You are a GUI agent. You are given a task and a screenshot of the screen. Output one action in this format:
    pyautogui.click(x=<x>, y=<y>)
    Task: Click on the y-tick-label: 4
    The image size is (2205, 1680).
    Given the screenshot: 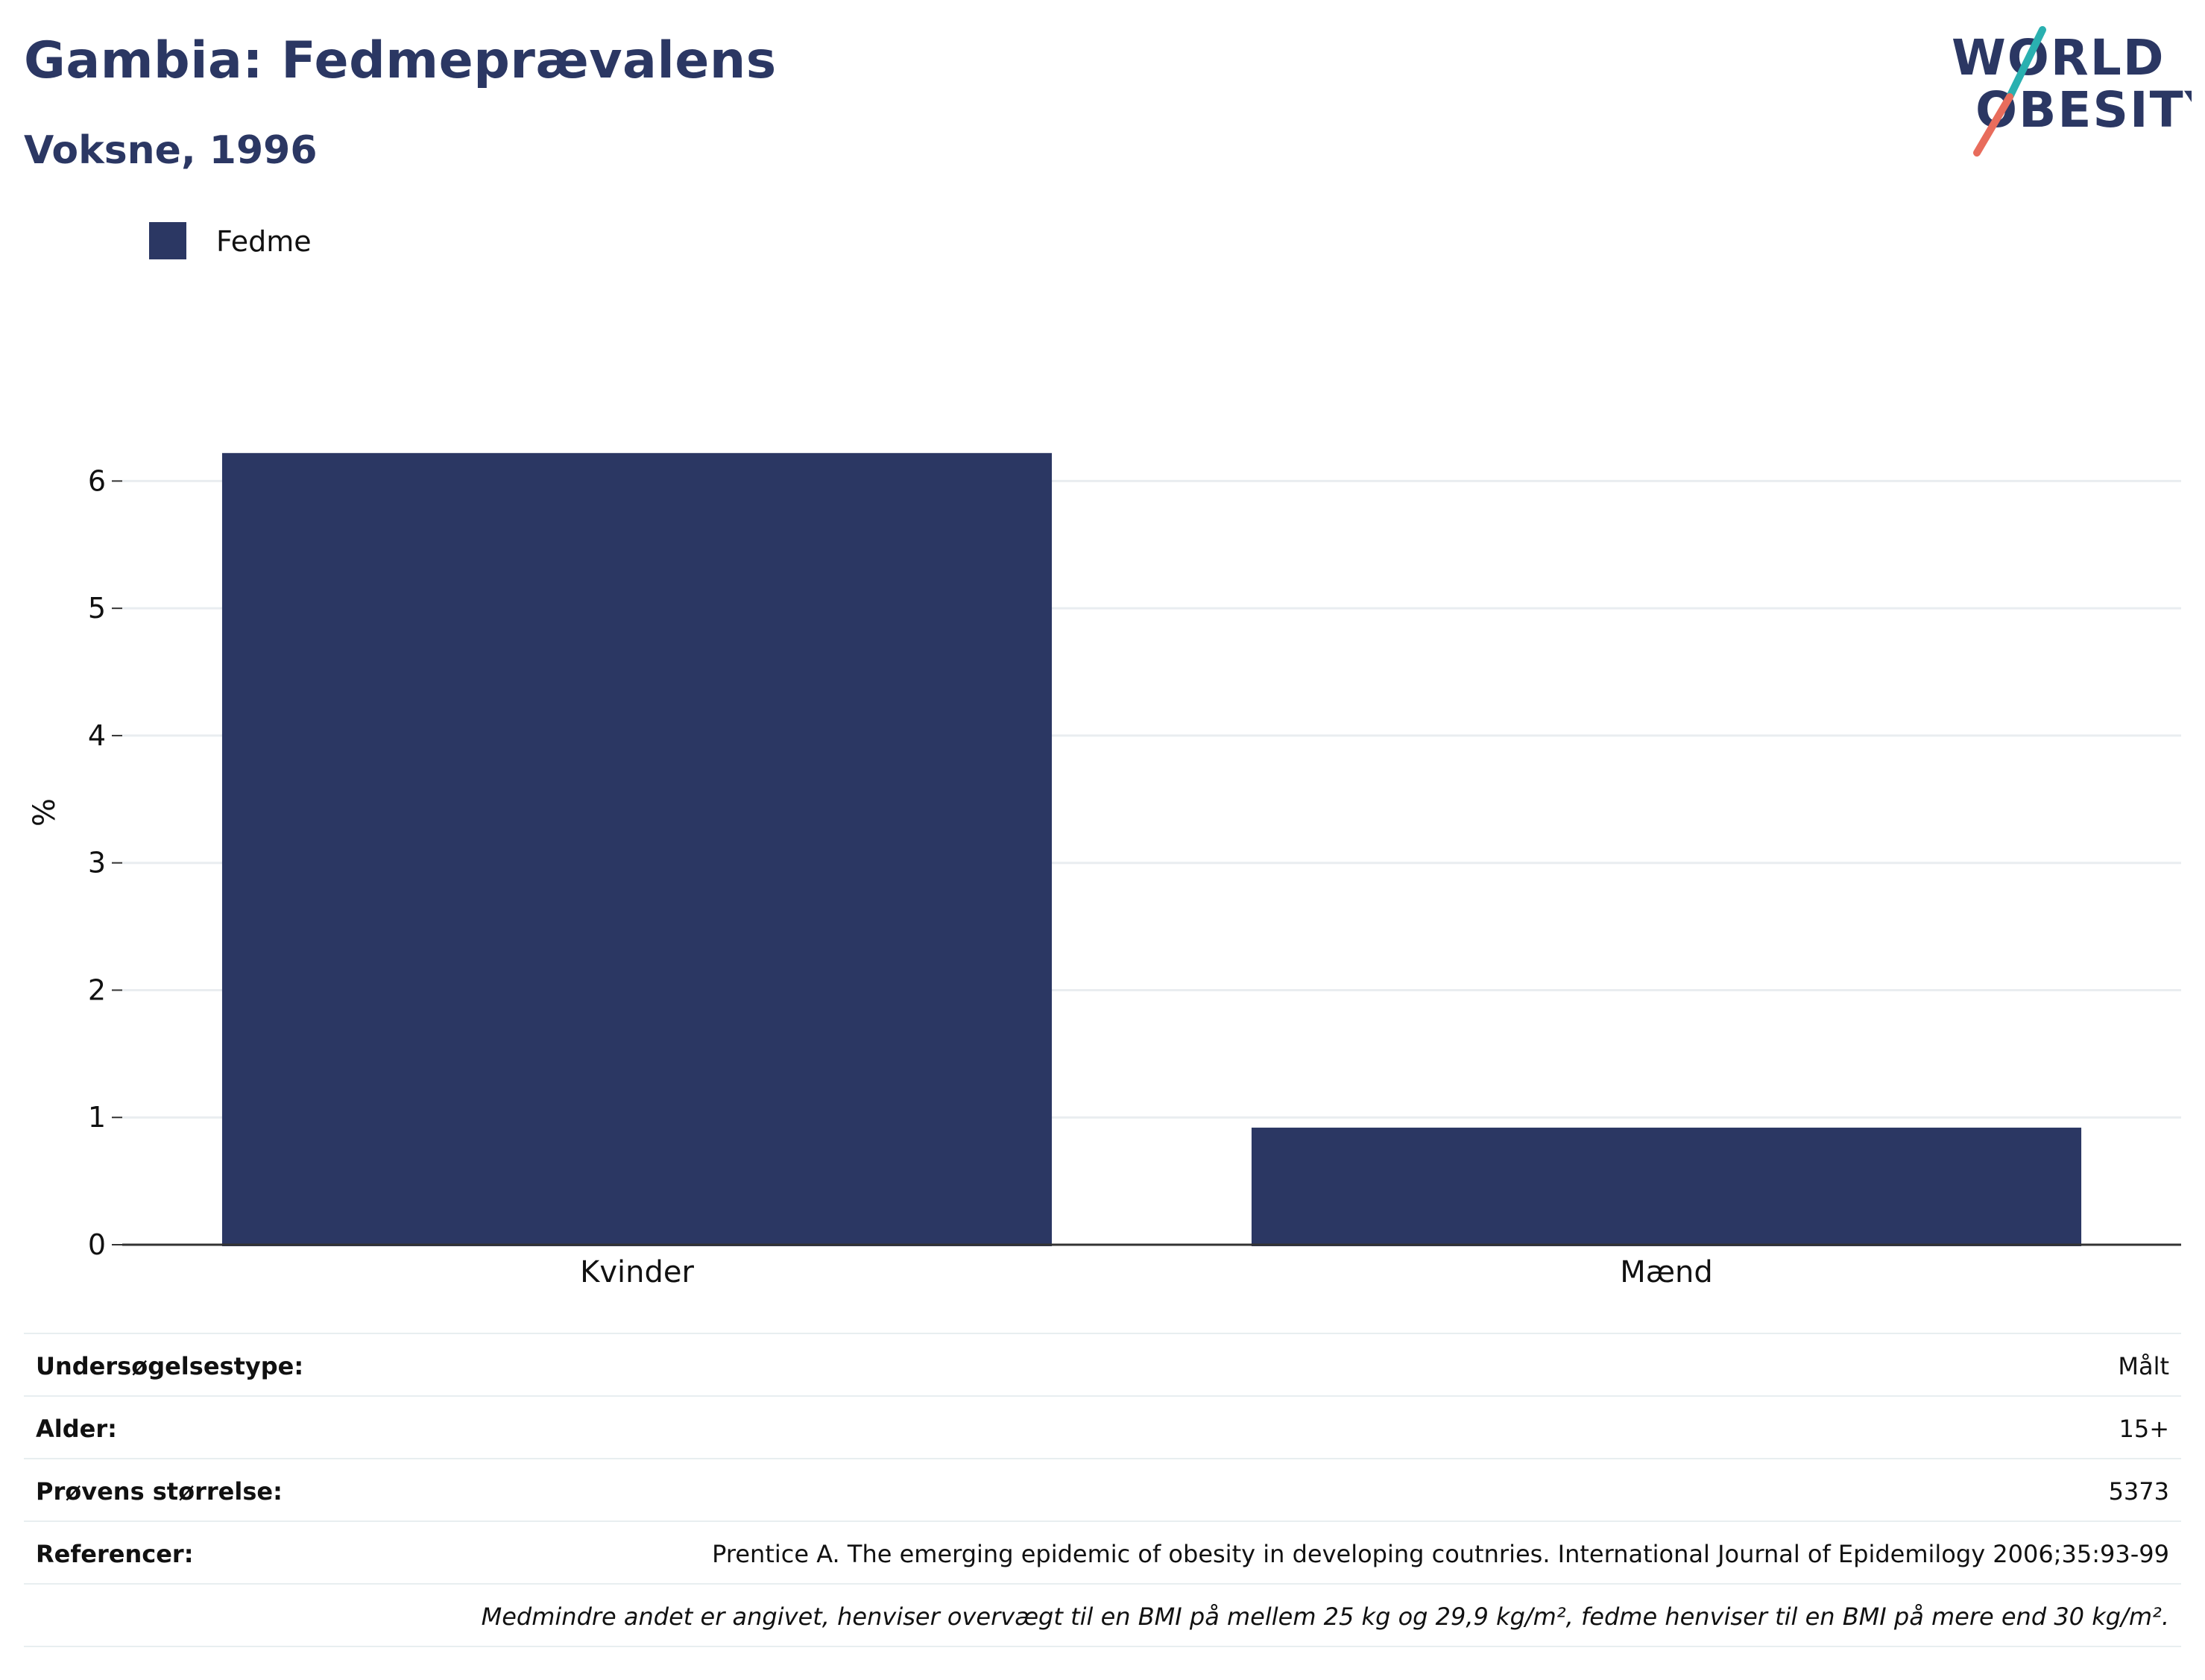 What is the action you would take?
    pyautogui.click(x=97, y=735)
    